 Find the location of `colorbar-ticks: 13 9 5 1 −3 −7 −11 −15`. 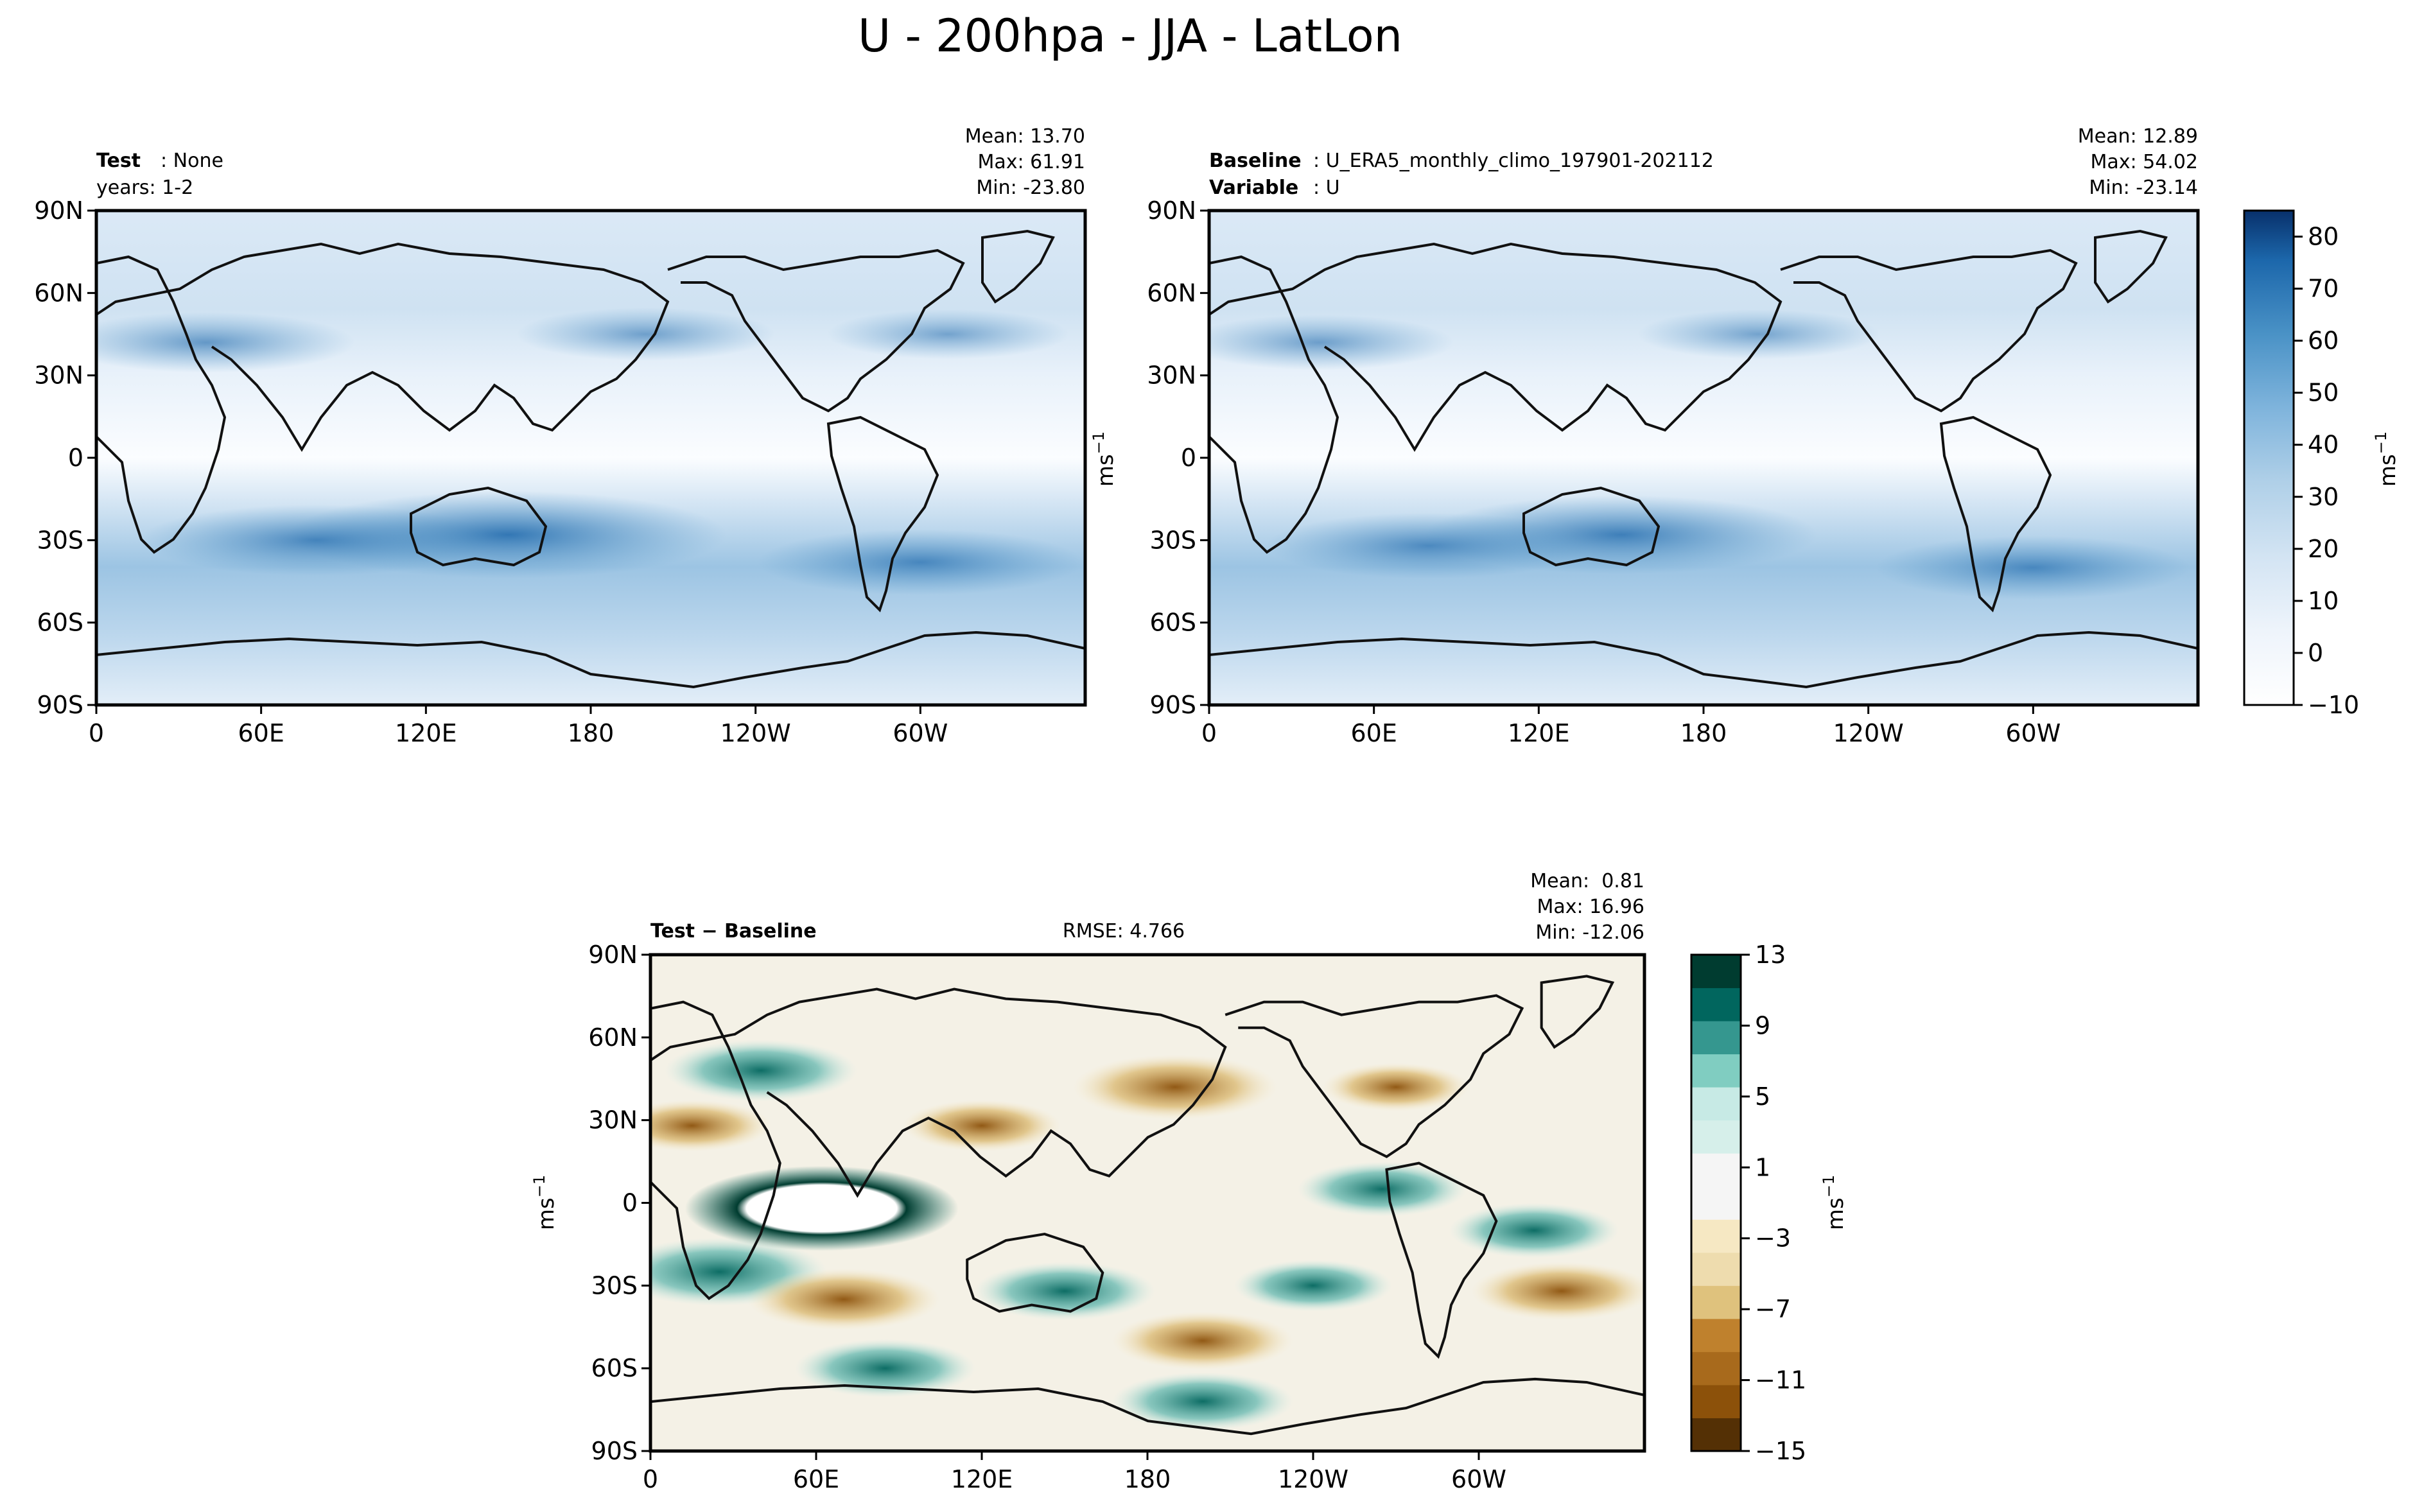

colorbar-ticks: 13 9 5 1 −3 −7 −11 −15 is located at coordinates (1773, 1203).